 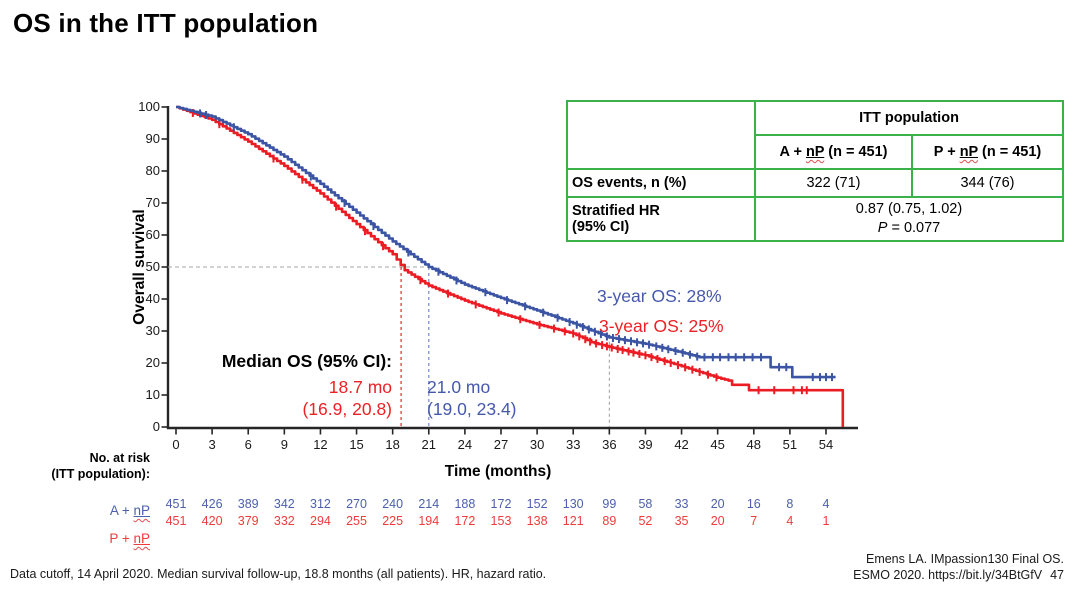 I want to click on y-tick-label: 10, so click(x=152, y=394).